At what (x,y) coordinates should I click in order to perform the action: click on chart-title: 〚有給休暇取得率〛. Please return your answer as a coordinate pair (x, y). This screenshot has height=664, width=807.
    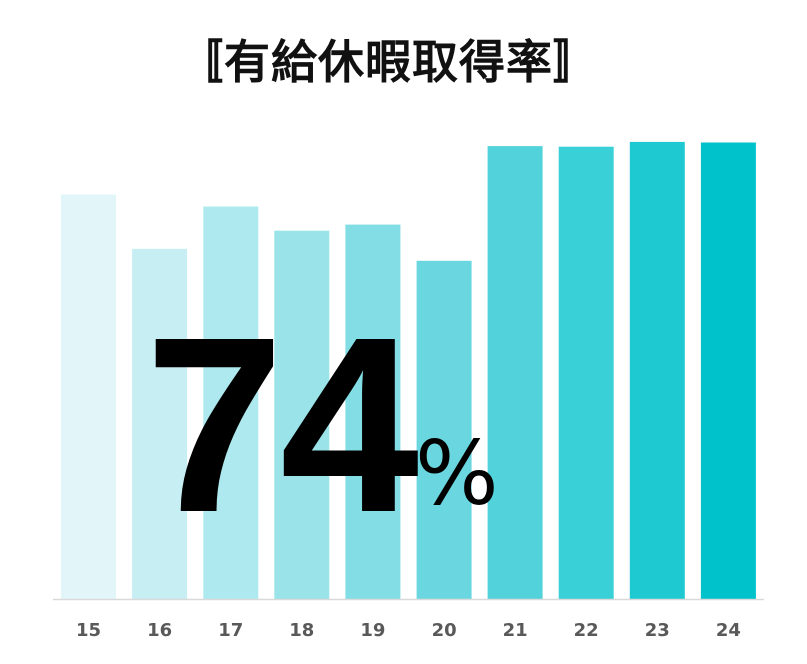
    Looking at the image, I should click on (388, 62).